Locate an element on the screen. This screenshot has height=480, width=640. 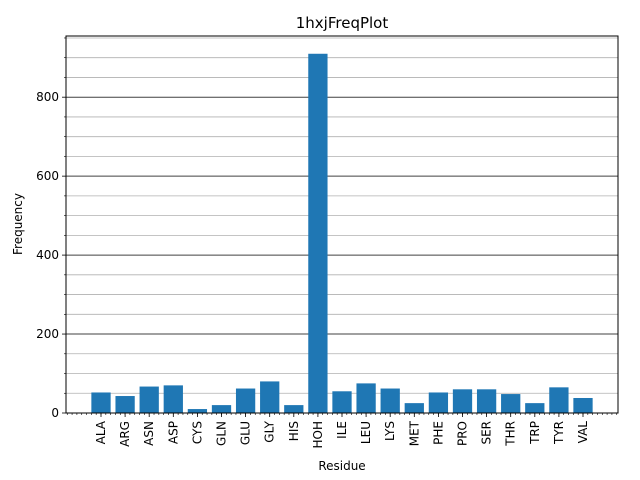
bar-gly is located at coordinates (270, 397).